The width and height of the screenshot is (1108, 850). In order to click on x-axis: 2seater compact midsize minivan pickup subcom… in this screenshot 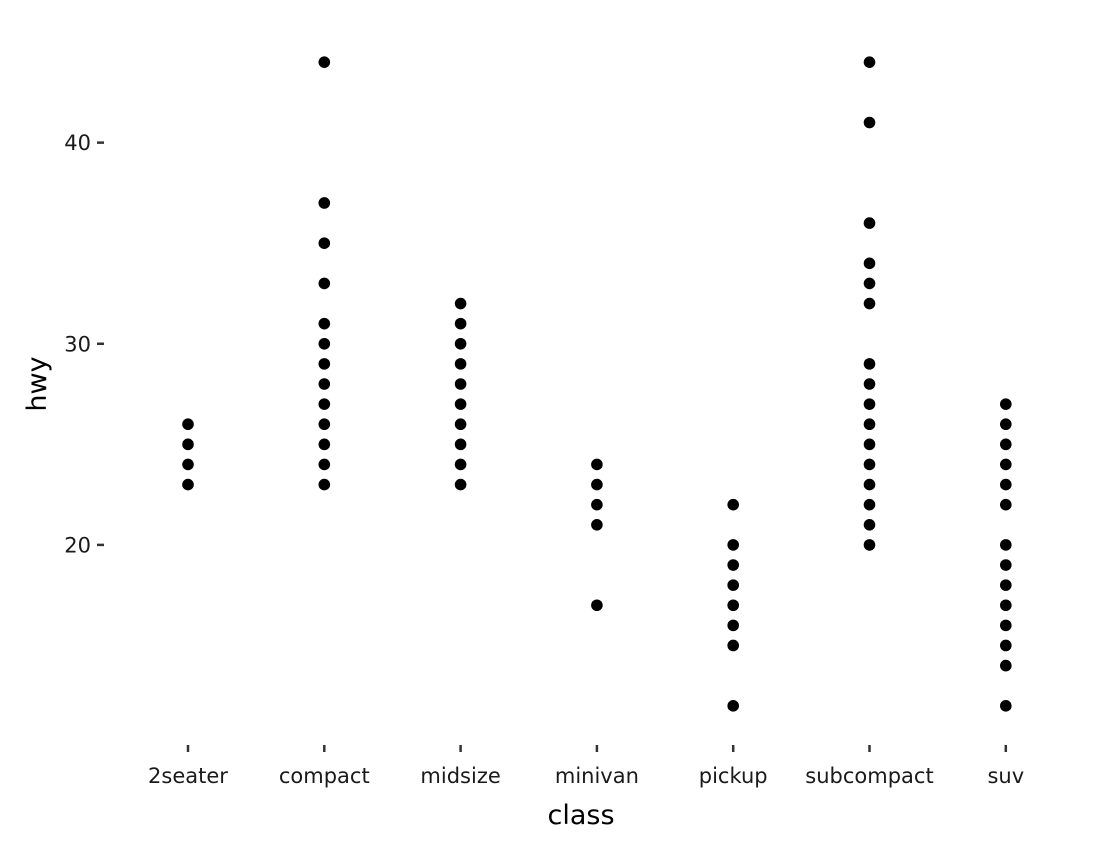, I will do `click(586, 766)`.